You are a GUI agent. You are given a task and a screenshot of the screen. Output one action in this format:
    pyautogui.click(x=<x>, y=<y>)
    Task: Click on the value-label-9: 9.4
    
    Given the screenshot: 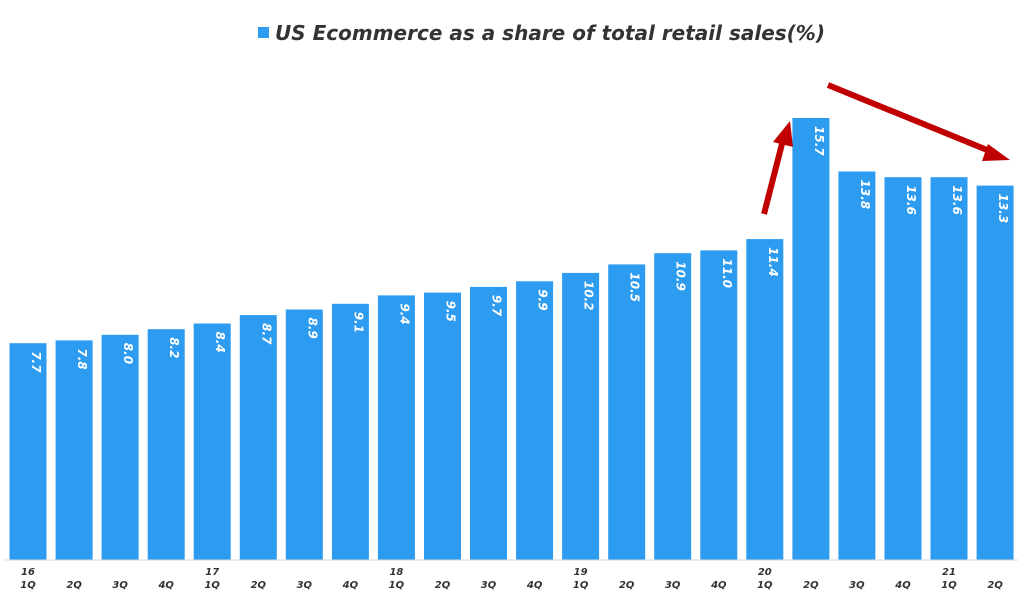 What is the action you would take?
    pyautogui.click(x=404, y=313)
    